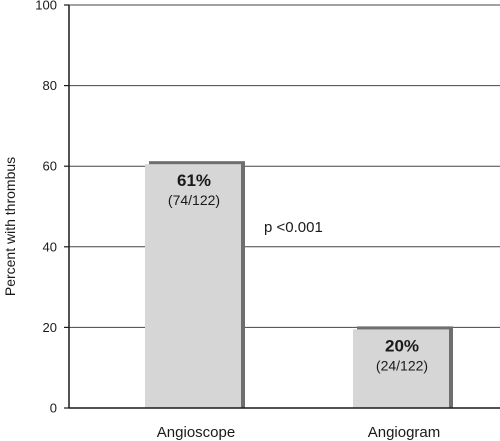 This screenshot has width=500, height=441. What do you see at coordinates (402, 345) in the screenshot?
I see `bar-percent-label: 20%` at bounding box center [402, 345].